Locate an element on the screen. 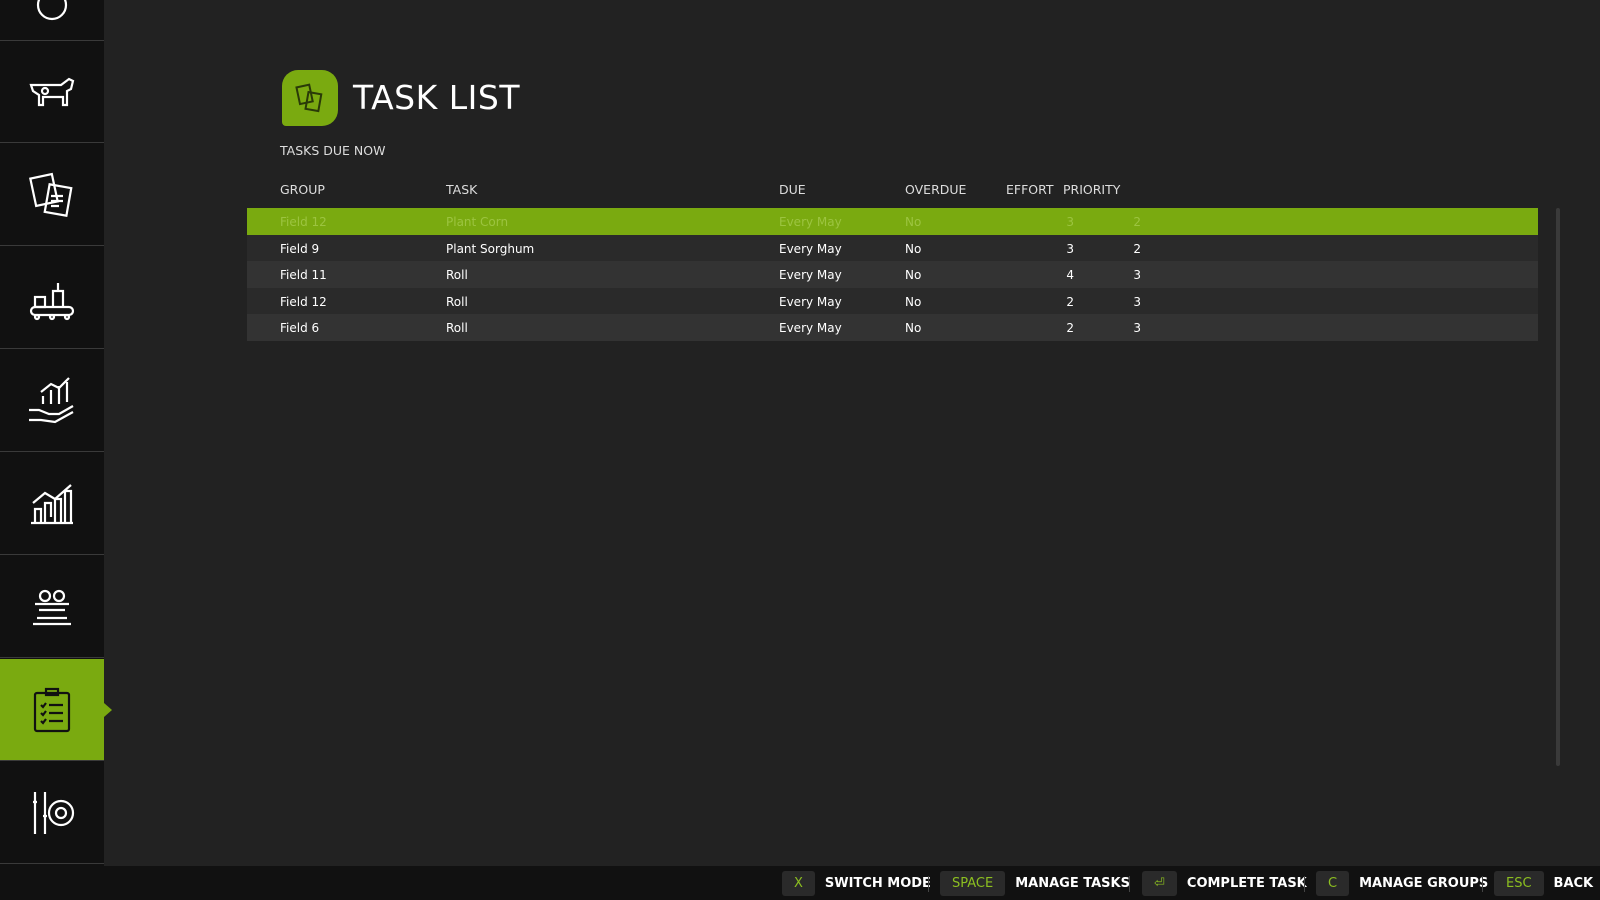  settings-sliders-icon is located at coordinates (54, 812).